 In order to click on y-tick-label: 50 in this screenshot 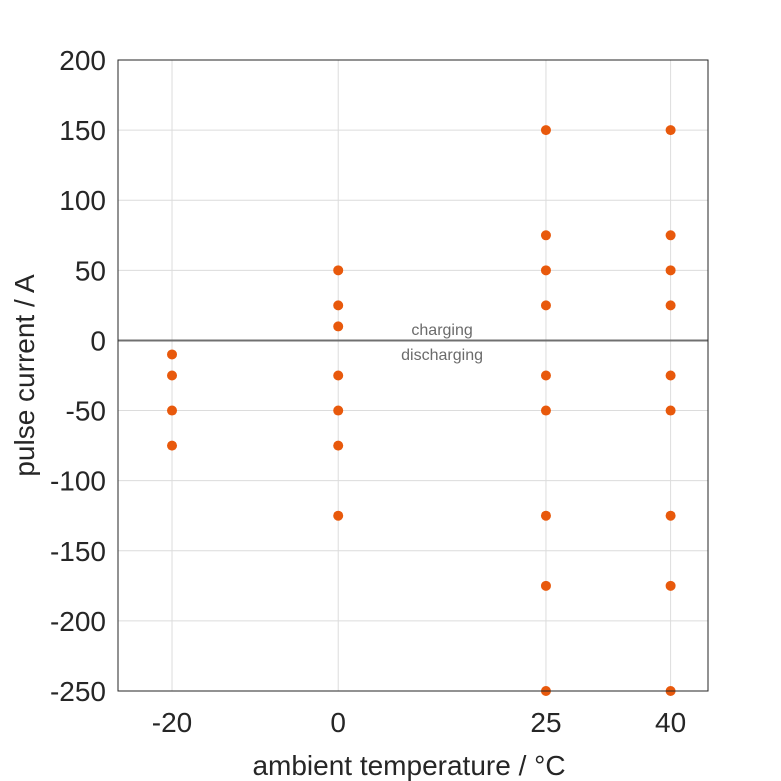, I will do `click(90, 270)`.